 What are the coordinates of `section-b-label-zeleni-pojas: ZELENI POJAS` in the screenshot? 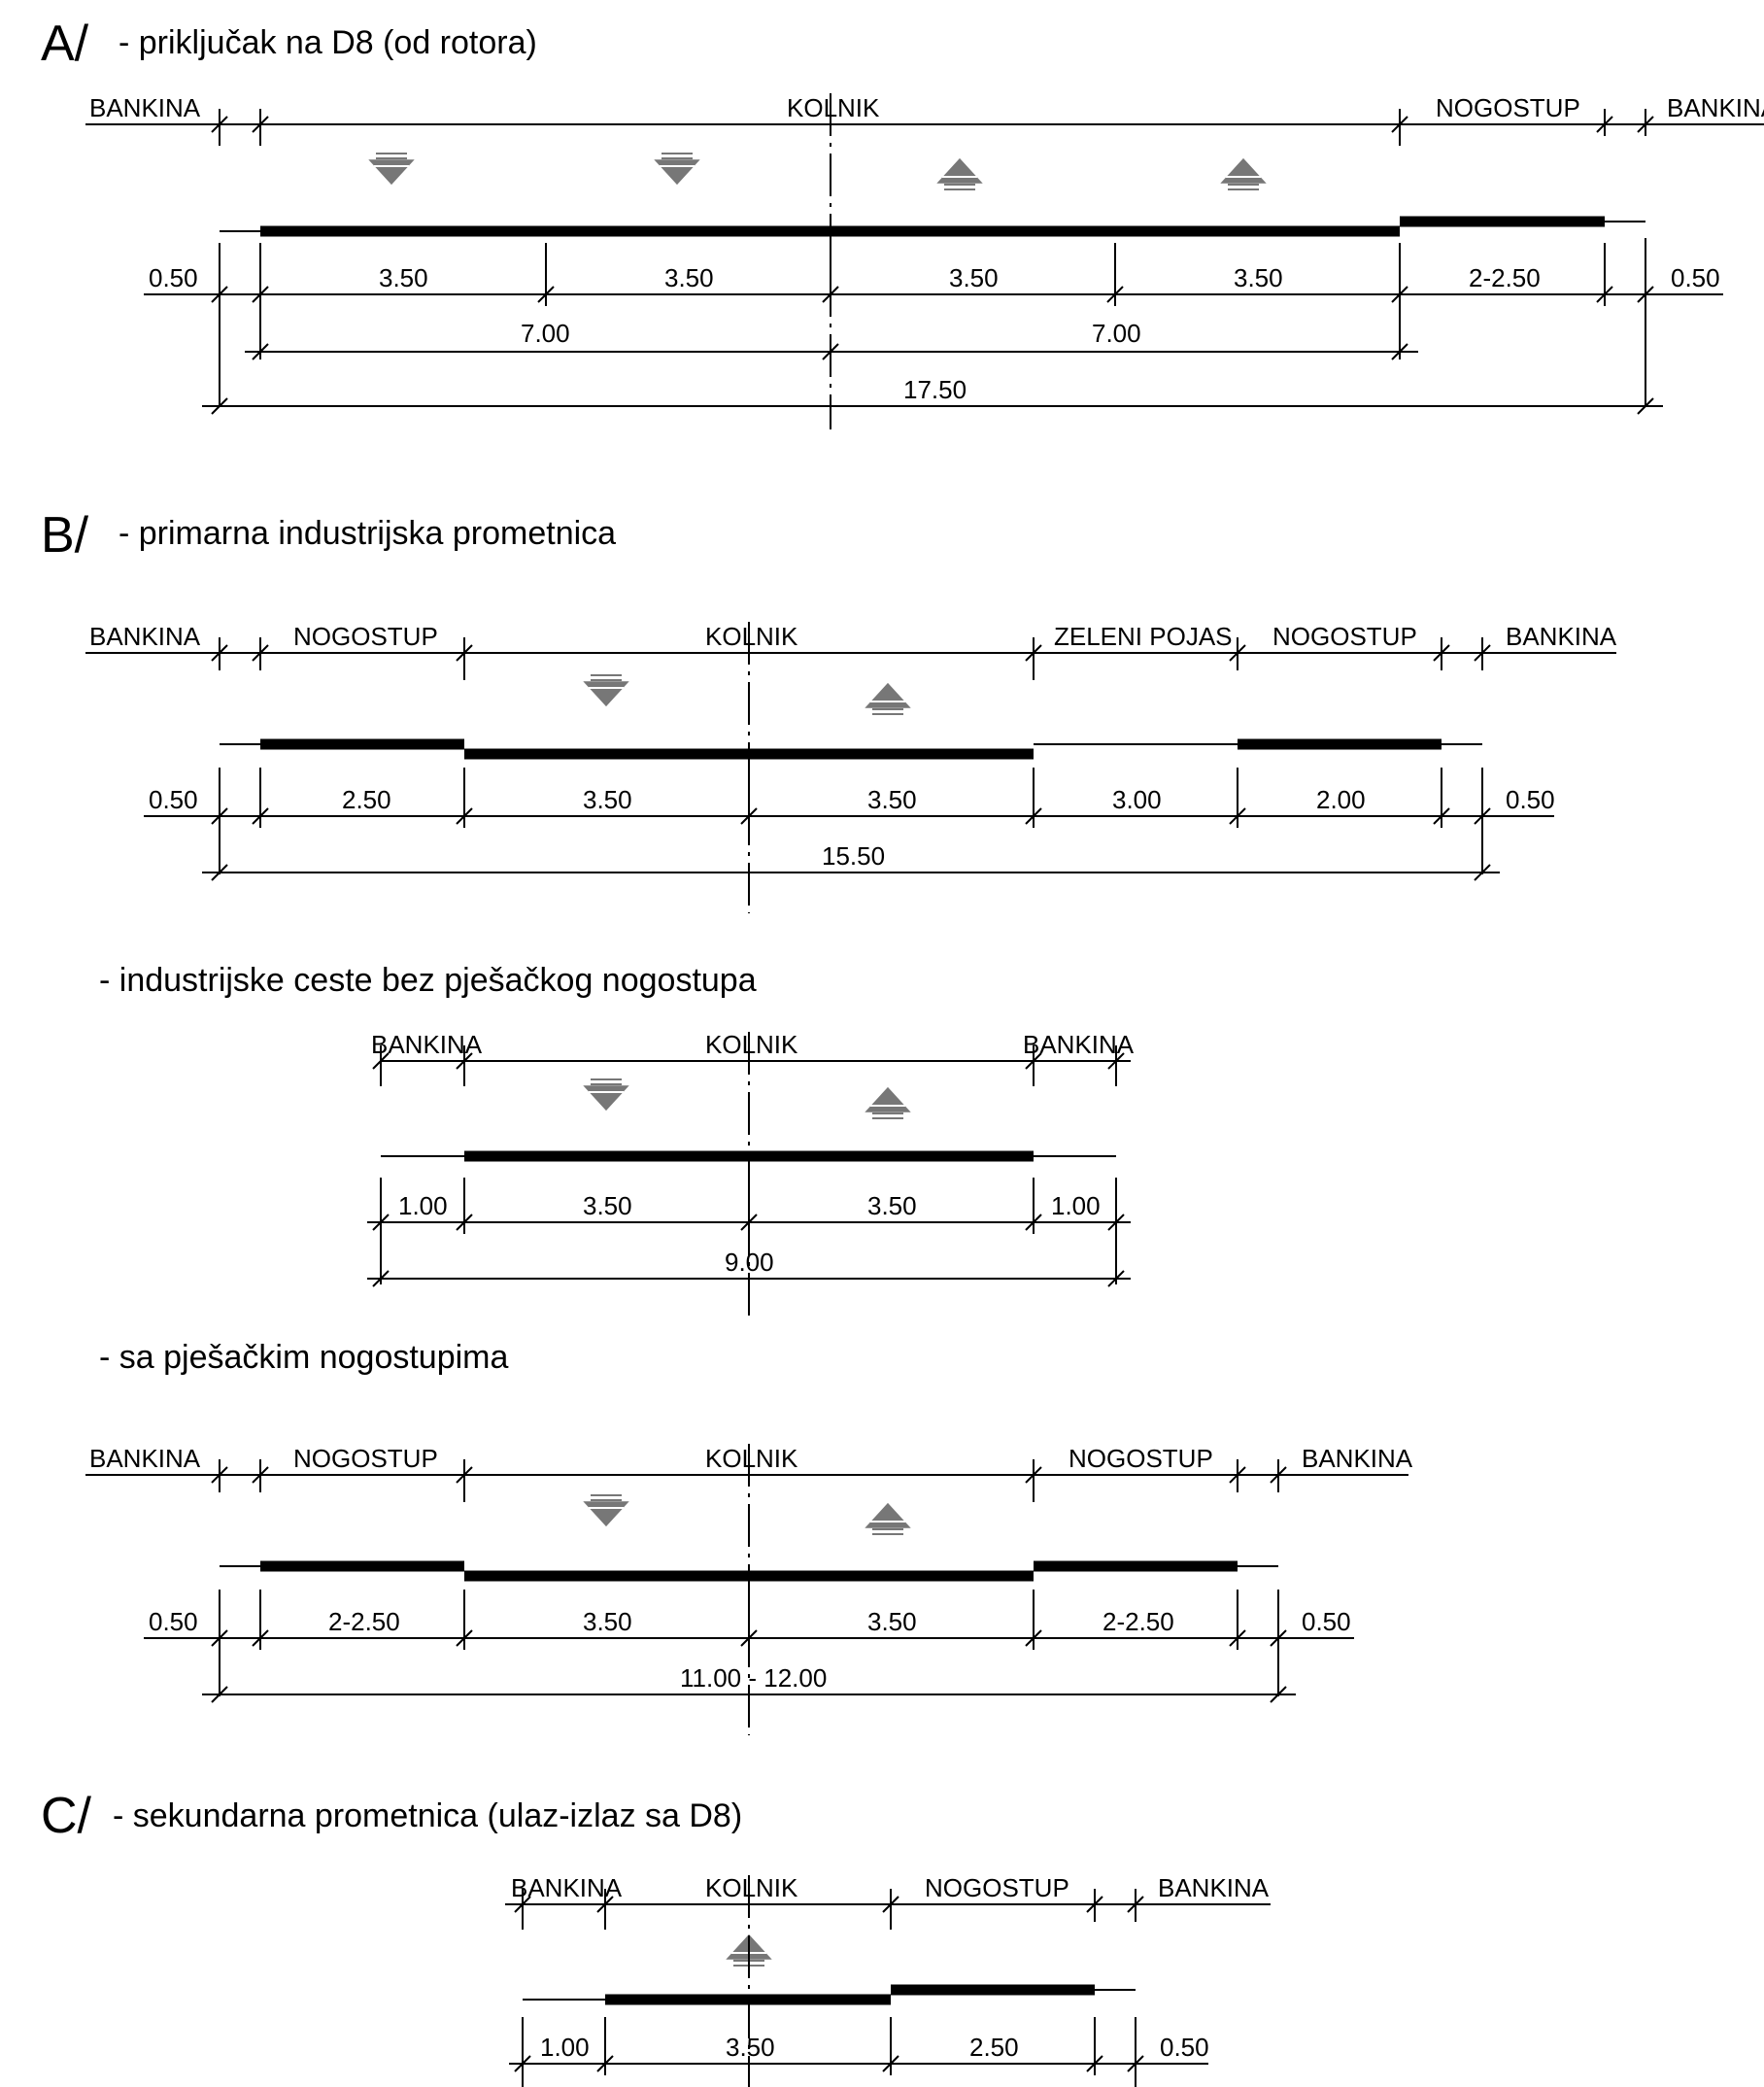 It's located at (1143, 636).